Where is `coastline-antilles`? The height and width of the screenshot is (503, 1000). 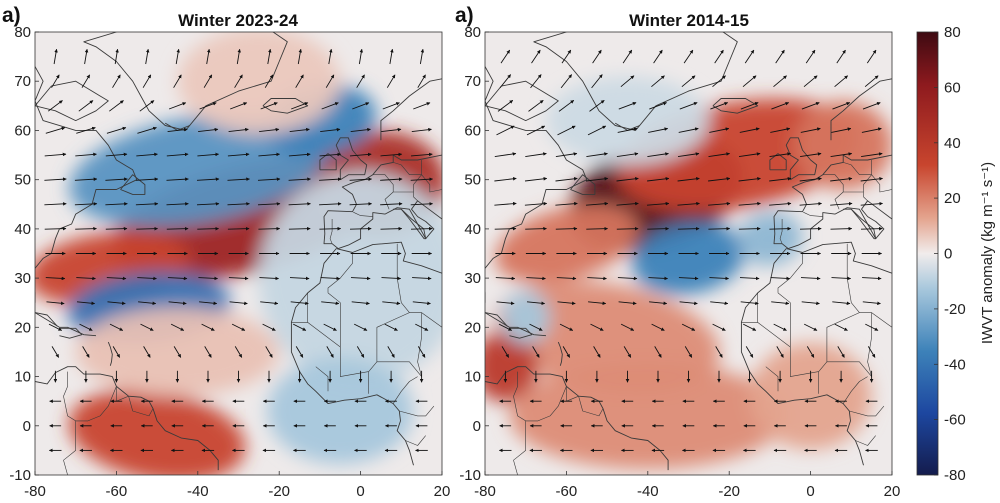
coastline-antilles is located at coordinates (560, 353).